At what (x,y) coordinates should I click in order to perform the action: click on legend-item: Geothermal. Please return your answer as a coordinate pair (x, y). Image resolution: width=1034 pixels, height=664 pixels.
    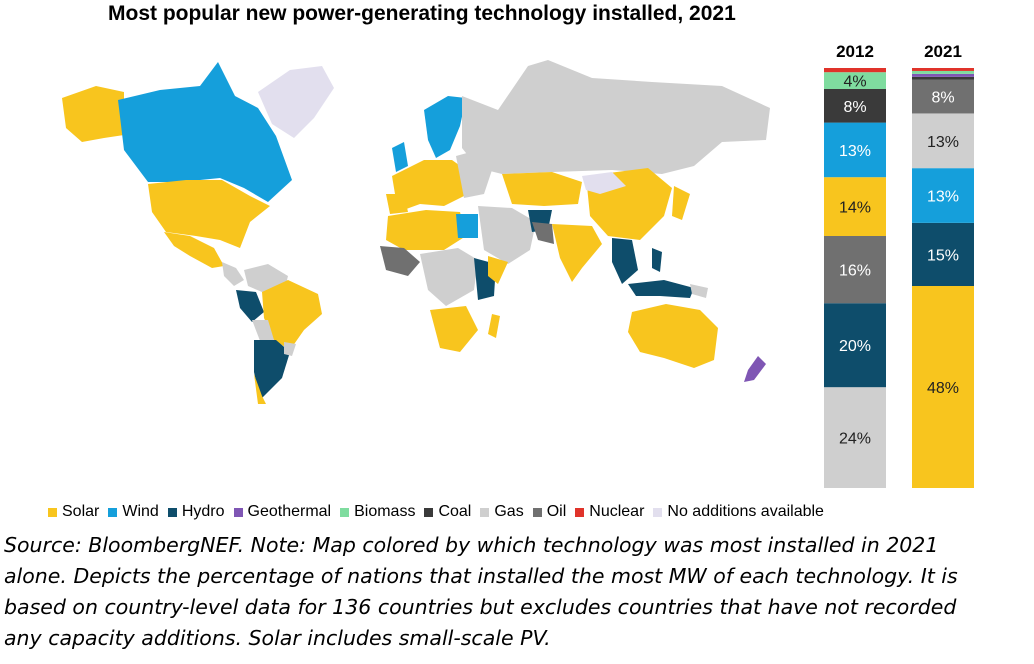
    Looking at the image, I should click on (282, 512).